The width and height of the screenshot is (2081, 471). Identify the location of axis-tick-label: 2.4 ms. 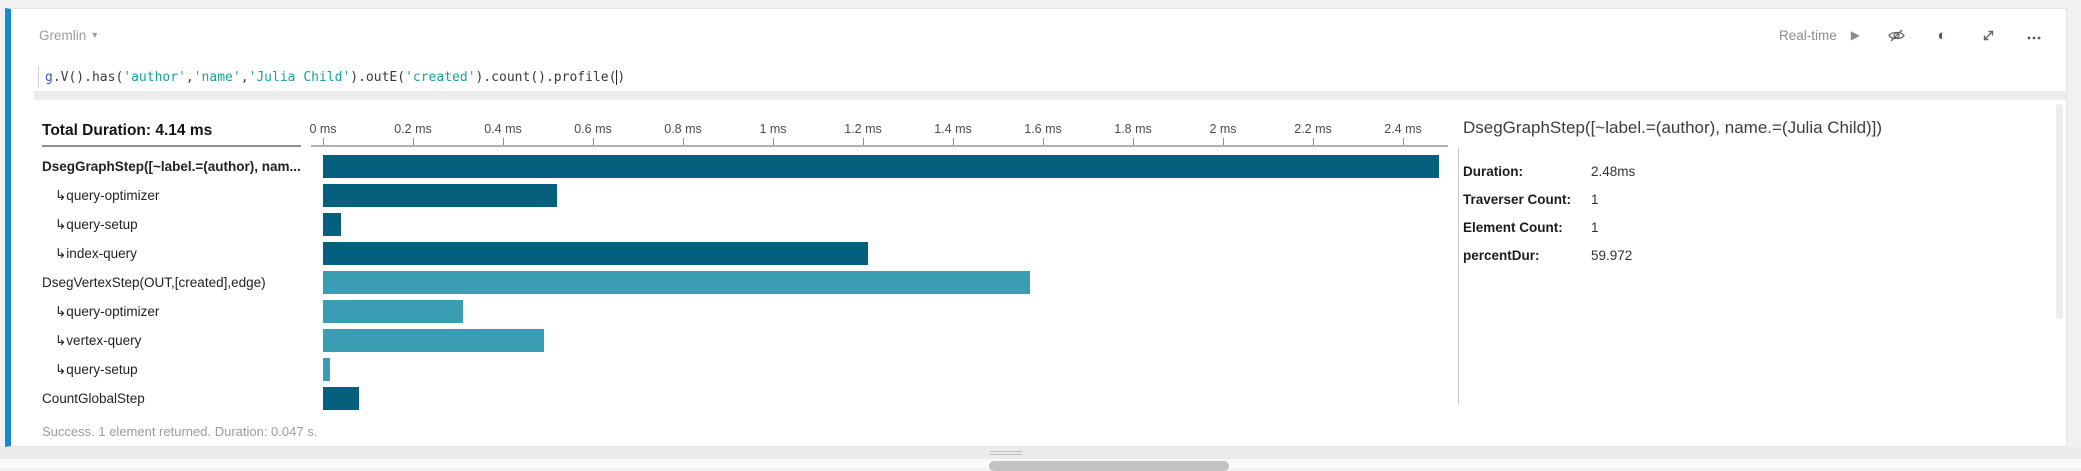
(1403, 129).